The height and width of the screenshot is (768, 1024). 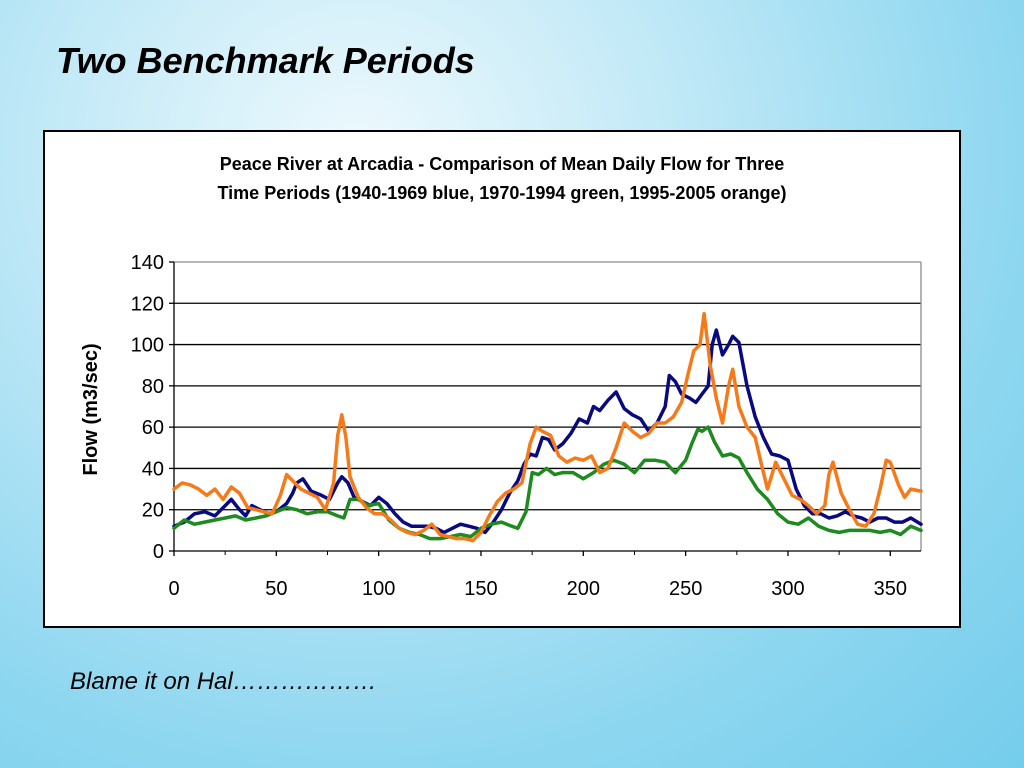 I want to click on x-tick-label-250: 250, so click(x=685, y=589).